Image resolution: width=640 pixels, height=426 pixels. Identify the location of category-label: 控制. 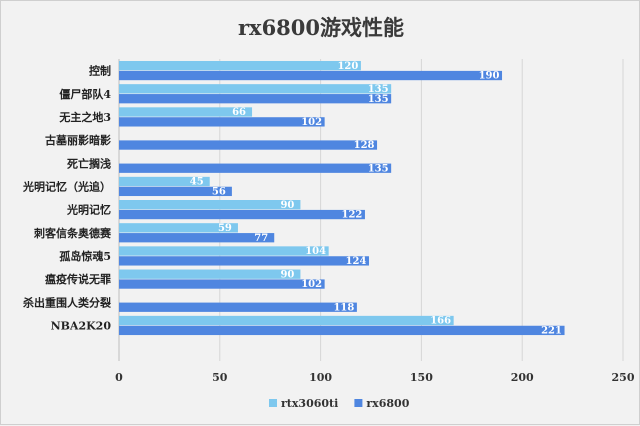
(100, 71).